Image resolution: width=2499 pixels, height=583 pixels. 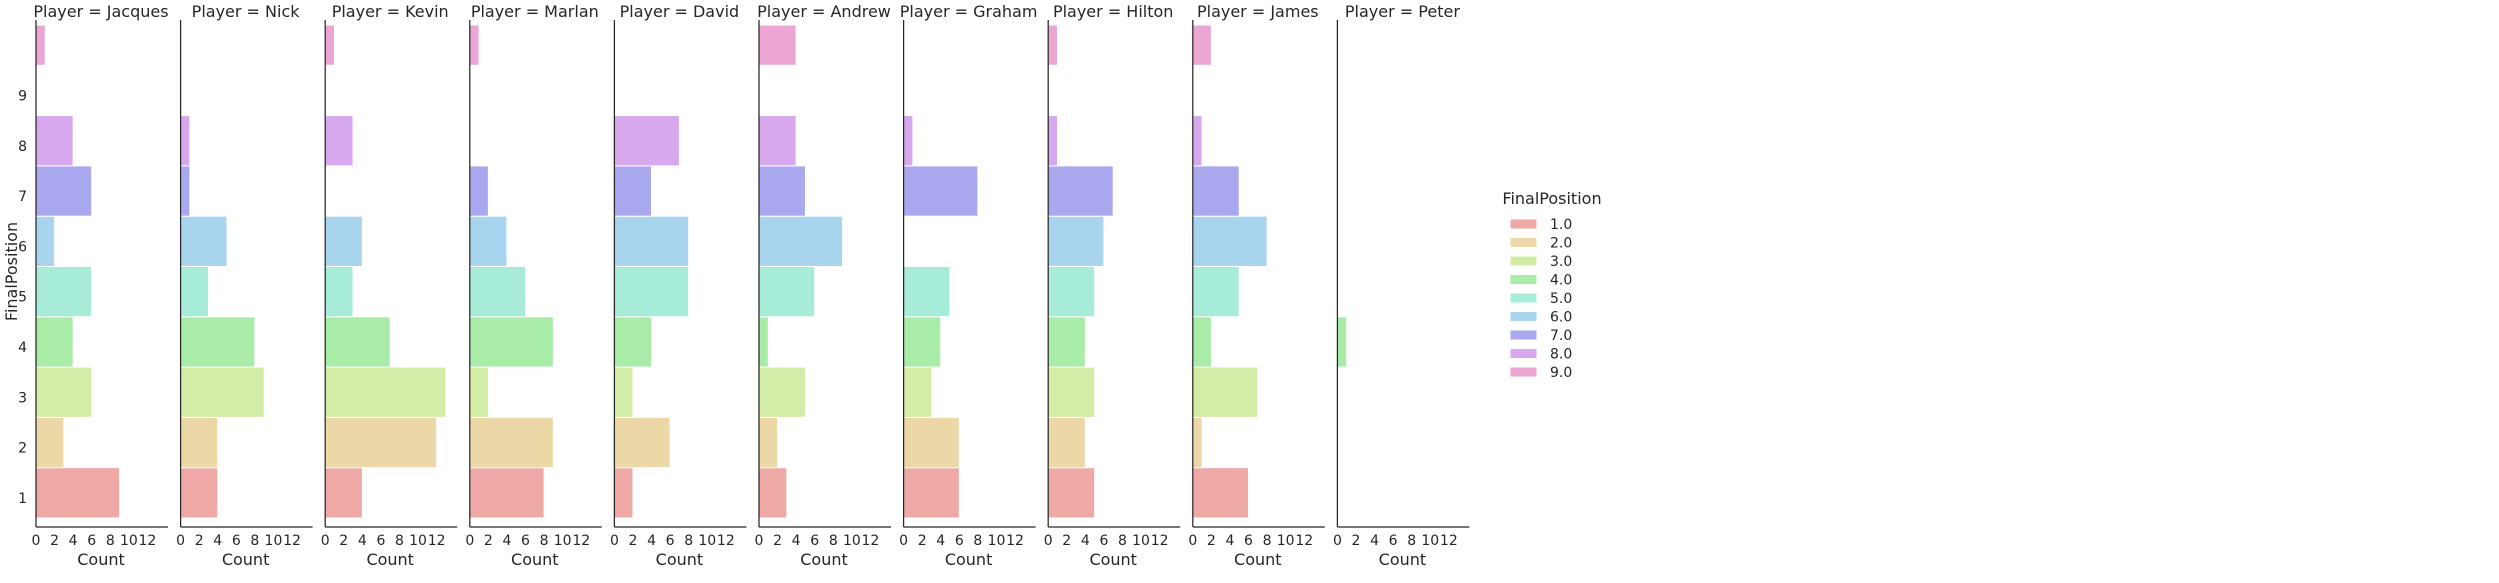 What do you see at coordinates (959, 541) in the screenshot?
I see `x-tick-label-graham-6: 6` at bounding box center [959, 541].